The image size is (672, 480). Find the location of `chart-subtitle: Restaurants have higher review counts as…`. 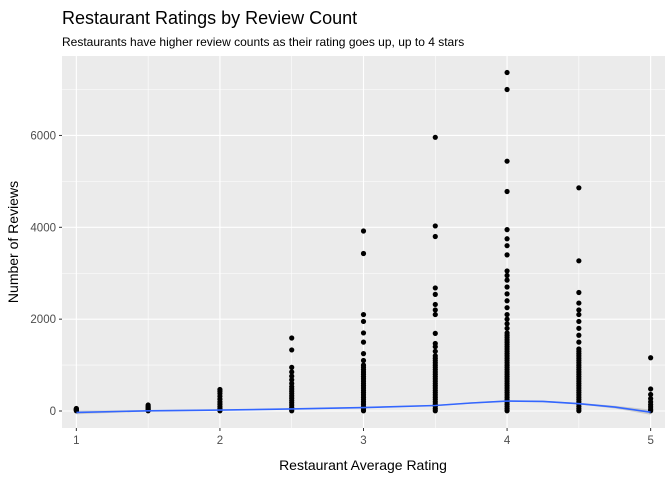

chart-subtitle: Restaurants have higher review counts as… is located at coordinates (263, 42).